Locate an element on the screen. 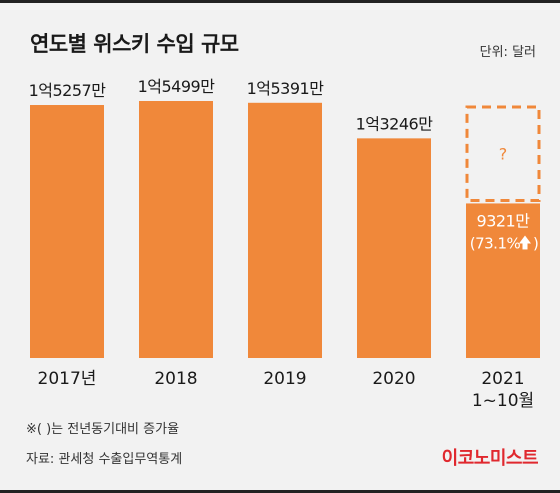  value-label-2: 1억5391만 is located at coordinates (286, 88).